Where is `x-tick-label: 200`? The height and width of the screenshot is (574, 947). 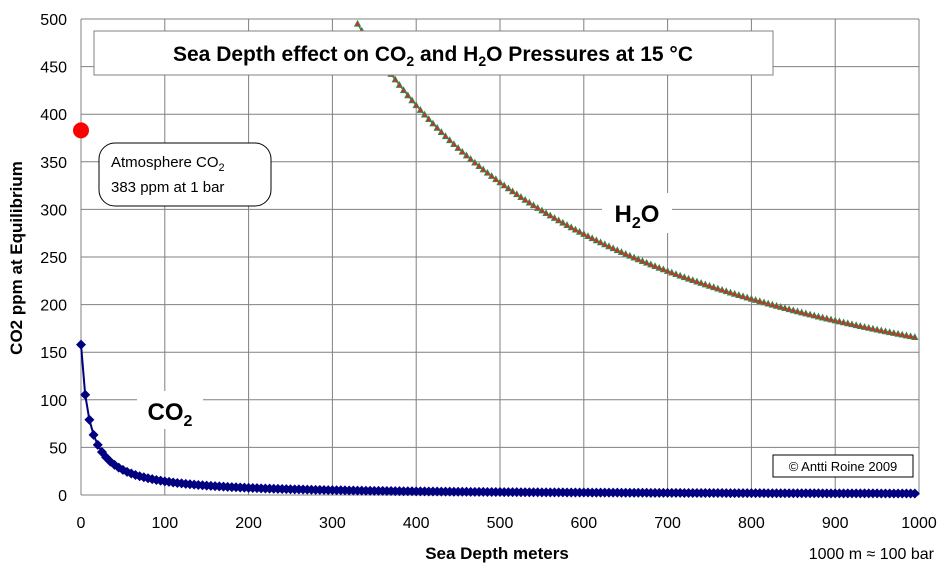
x-tick-label: 200 is located at coordinates (248, 523).